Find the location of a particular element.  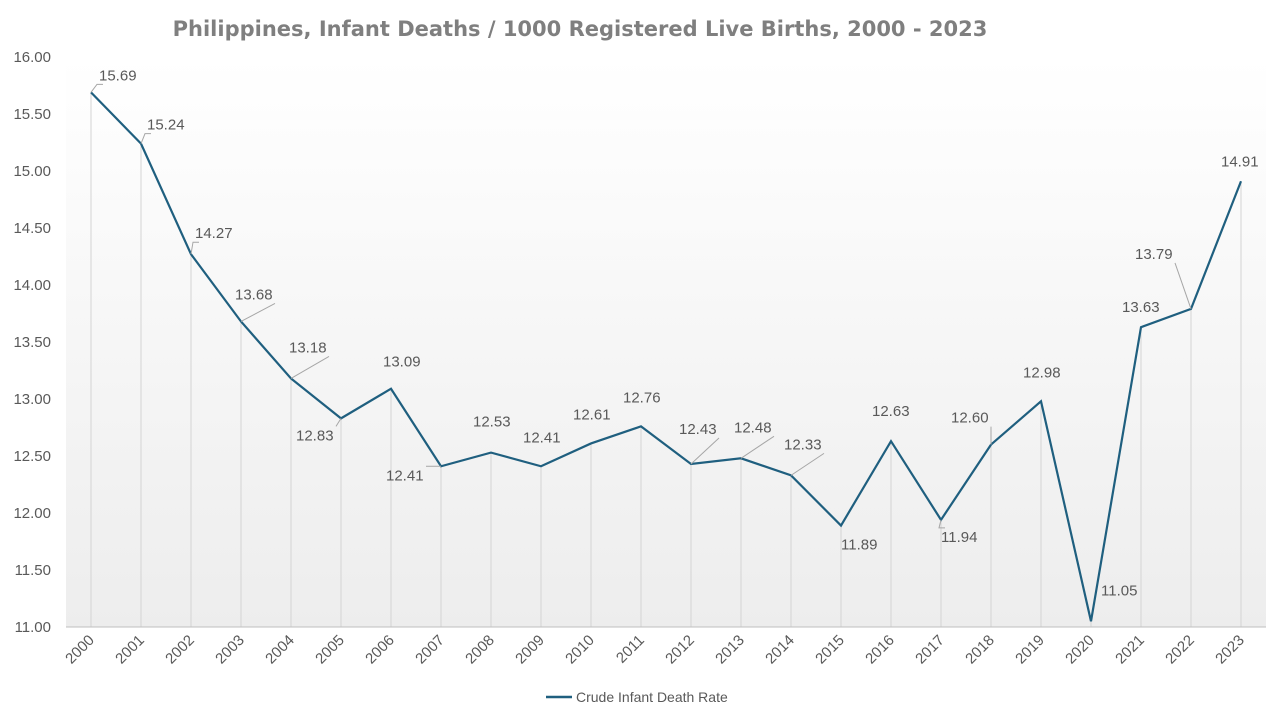

x-tick-label: 2010 is located at coordinates (580, 650).